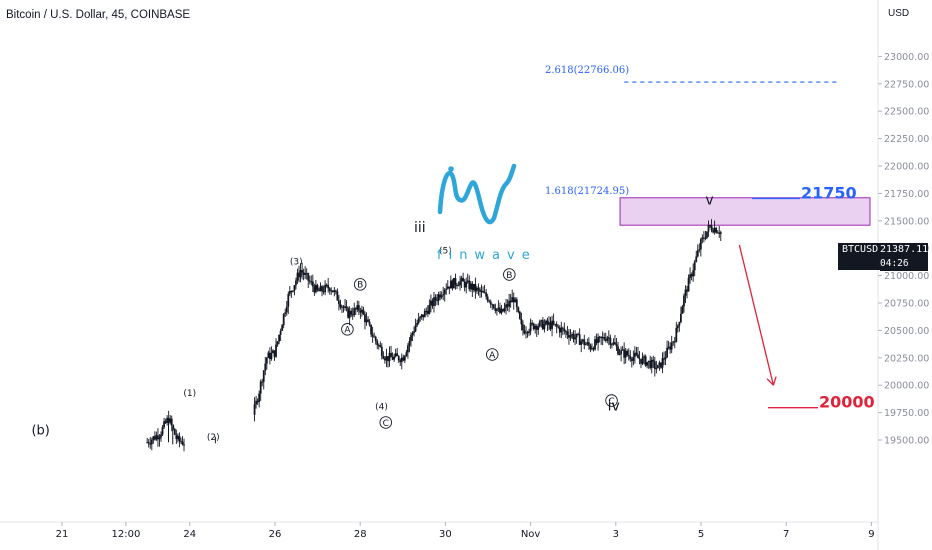 The image size is (932, 550). Describe the element at coordinates (906, 413) in the screenshot. I see `y-tick-label: 19750.00` at that location.